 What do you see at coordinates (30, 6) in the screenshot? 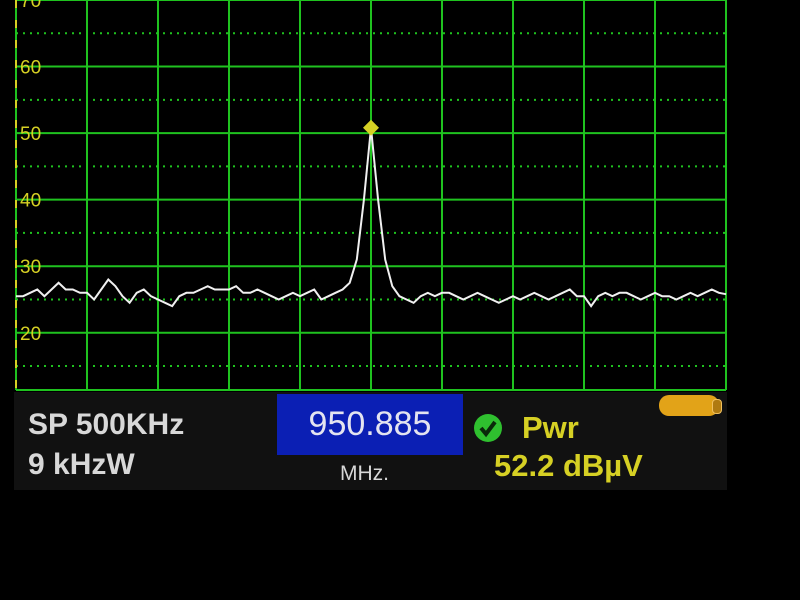
I see `y-tick-label: 70` at bounding box center [30, 6].